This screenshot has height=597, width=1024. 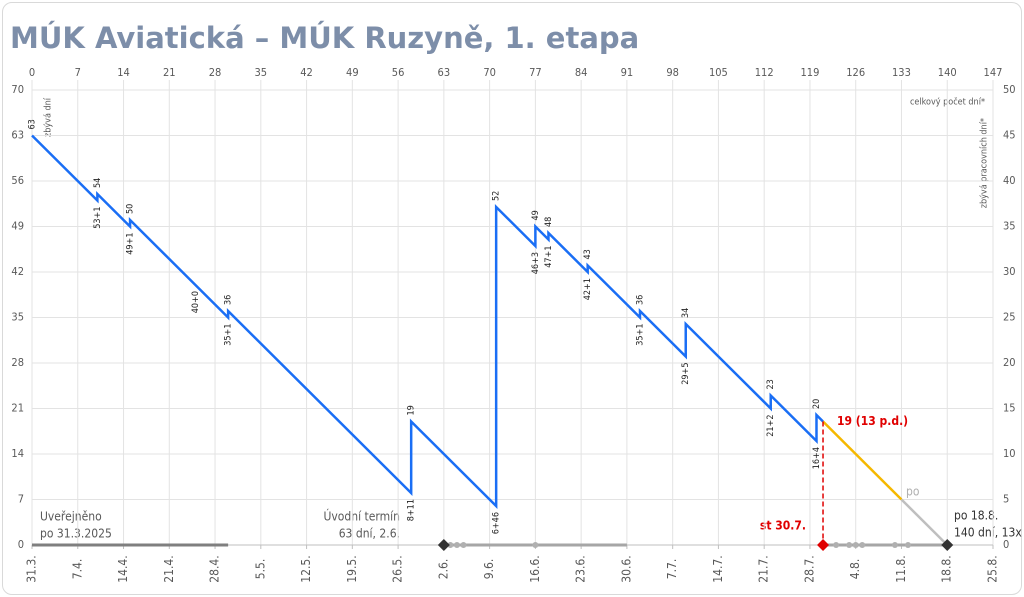 I want to click on y-tick-label: 49, so click(x=17, y=226).